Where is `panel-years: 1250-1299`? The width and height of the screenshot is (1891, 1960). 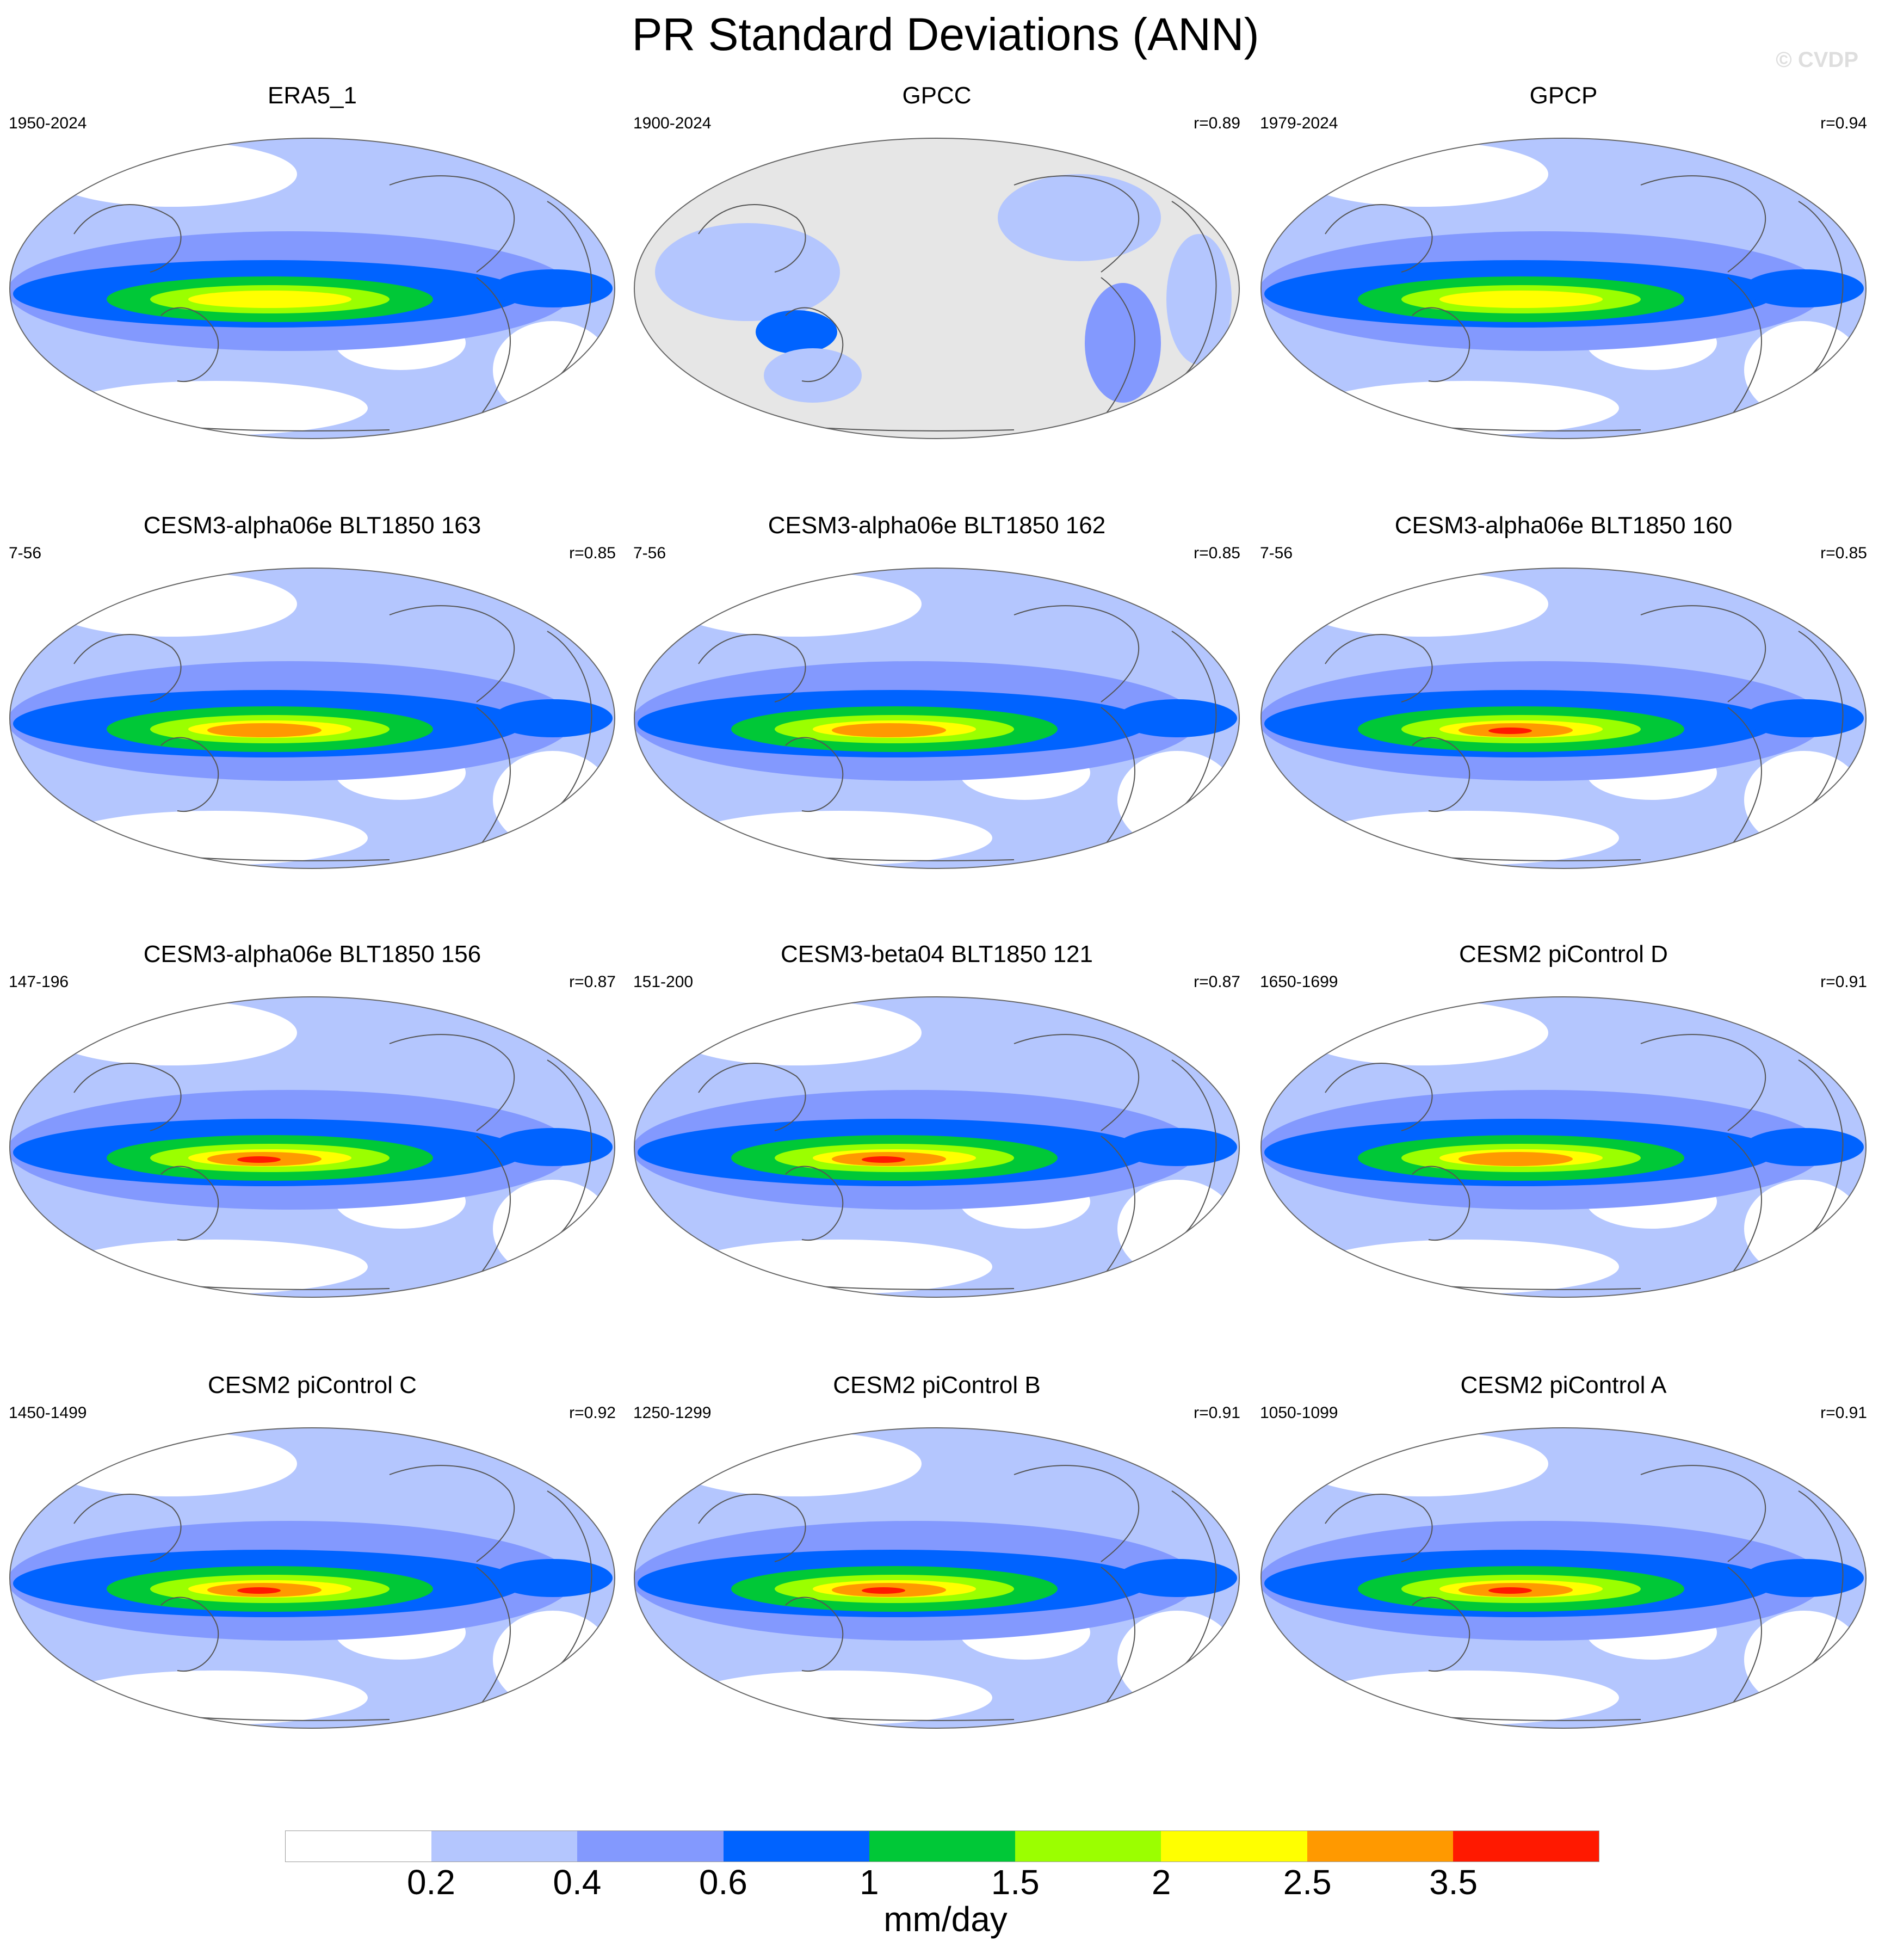
panel-years: 1250-1299 is located at coordinates (672, 1413).